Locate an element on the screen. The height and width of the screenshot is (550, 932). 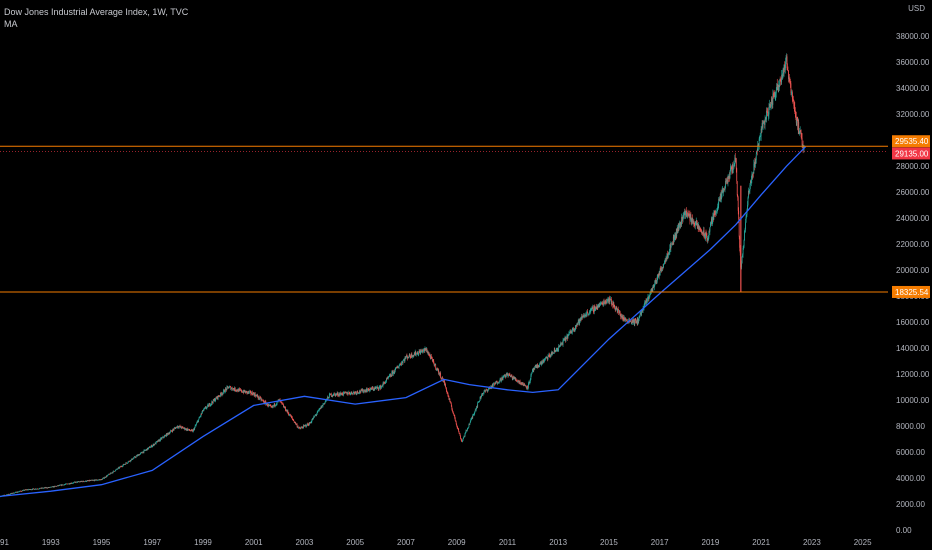
currency-label: USD is located at coordinates (916, 8).